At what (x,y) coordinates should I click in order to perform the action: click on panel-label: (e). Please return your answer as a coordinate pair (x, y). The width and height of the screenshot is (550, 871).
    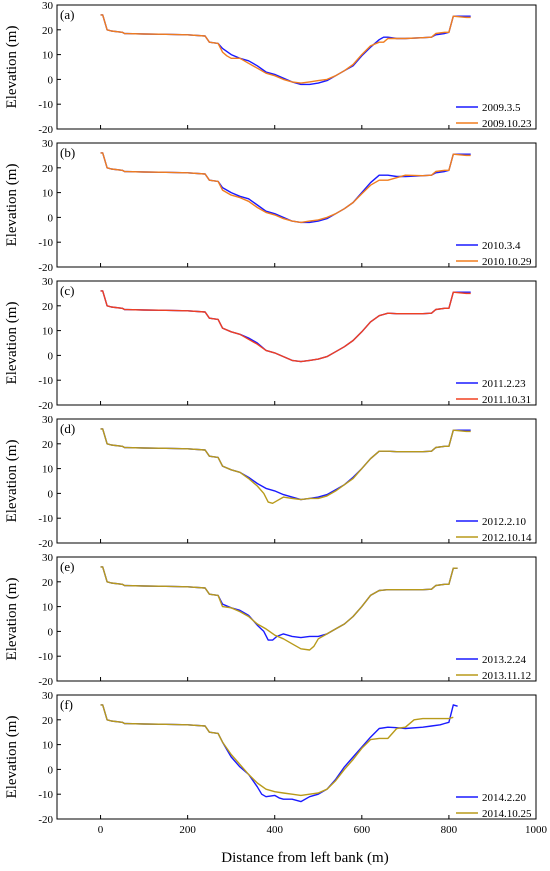
    Looking at the image, I should click on (67, 566).